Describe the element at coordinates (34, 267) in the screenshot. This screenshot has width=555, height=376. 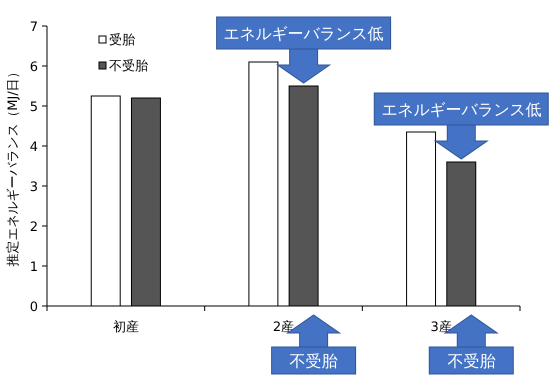
I see `y-tick-label: 1` at that location.